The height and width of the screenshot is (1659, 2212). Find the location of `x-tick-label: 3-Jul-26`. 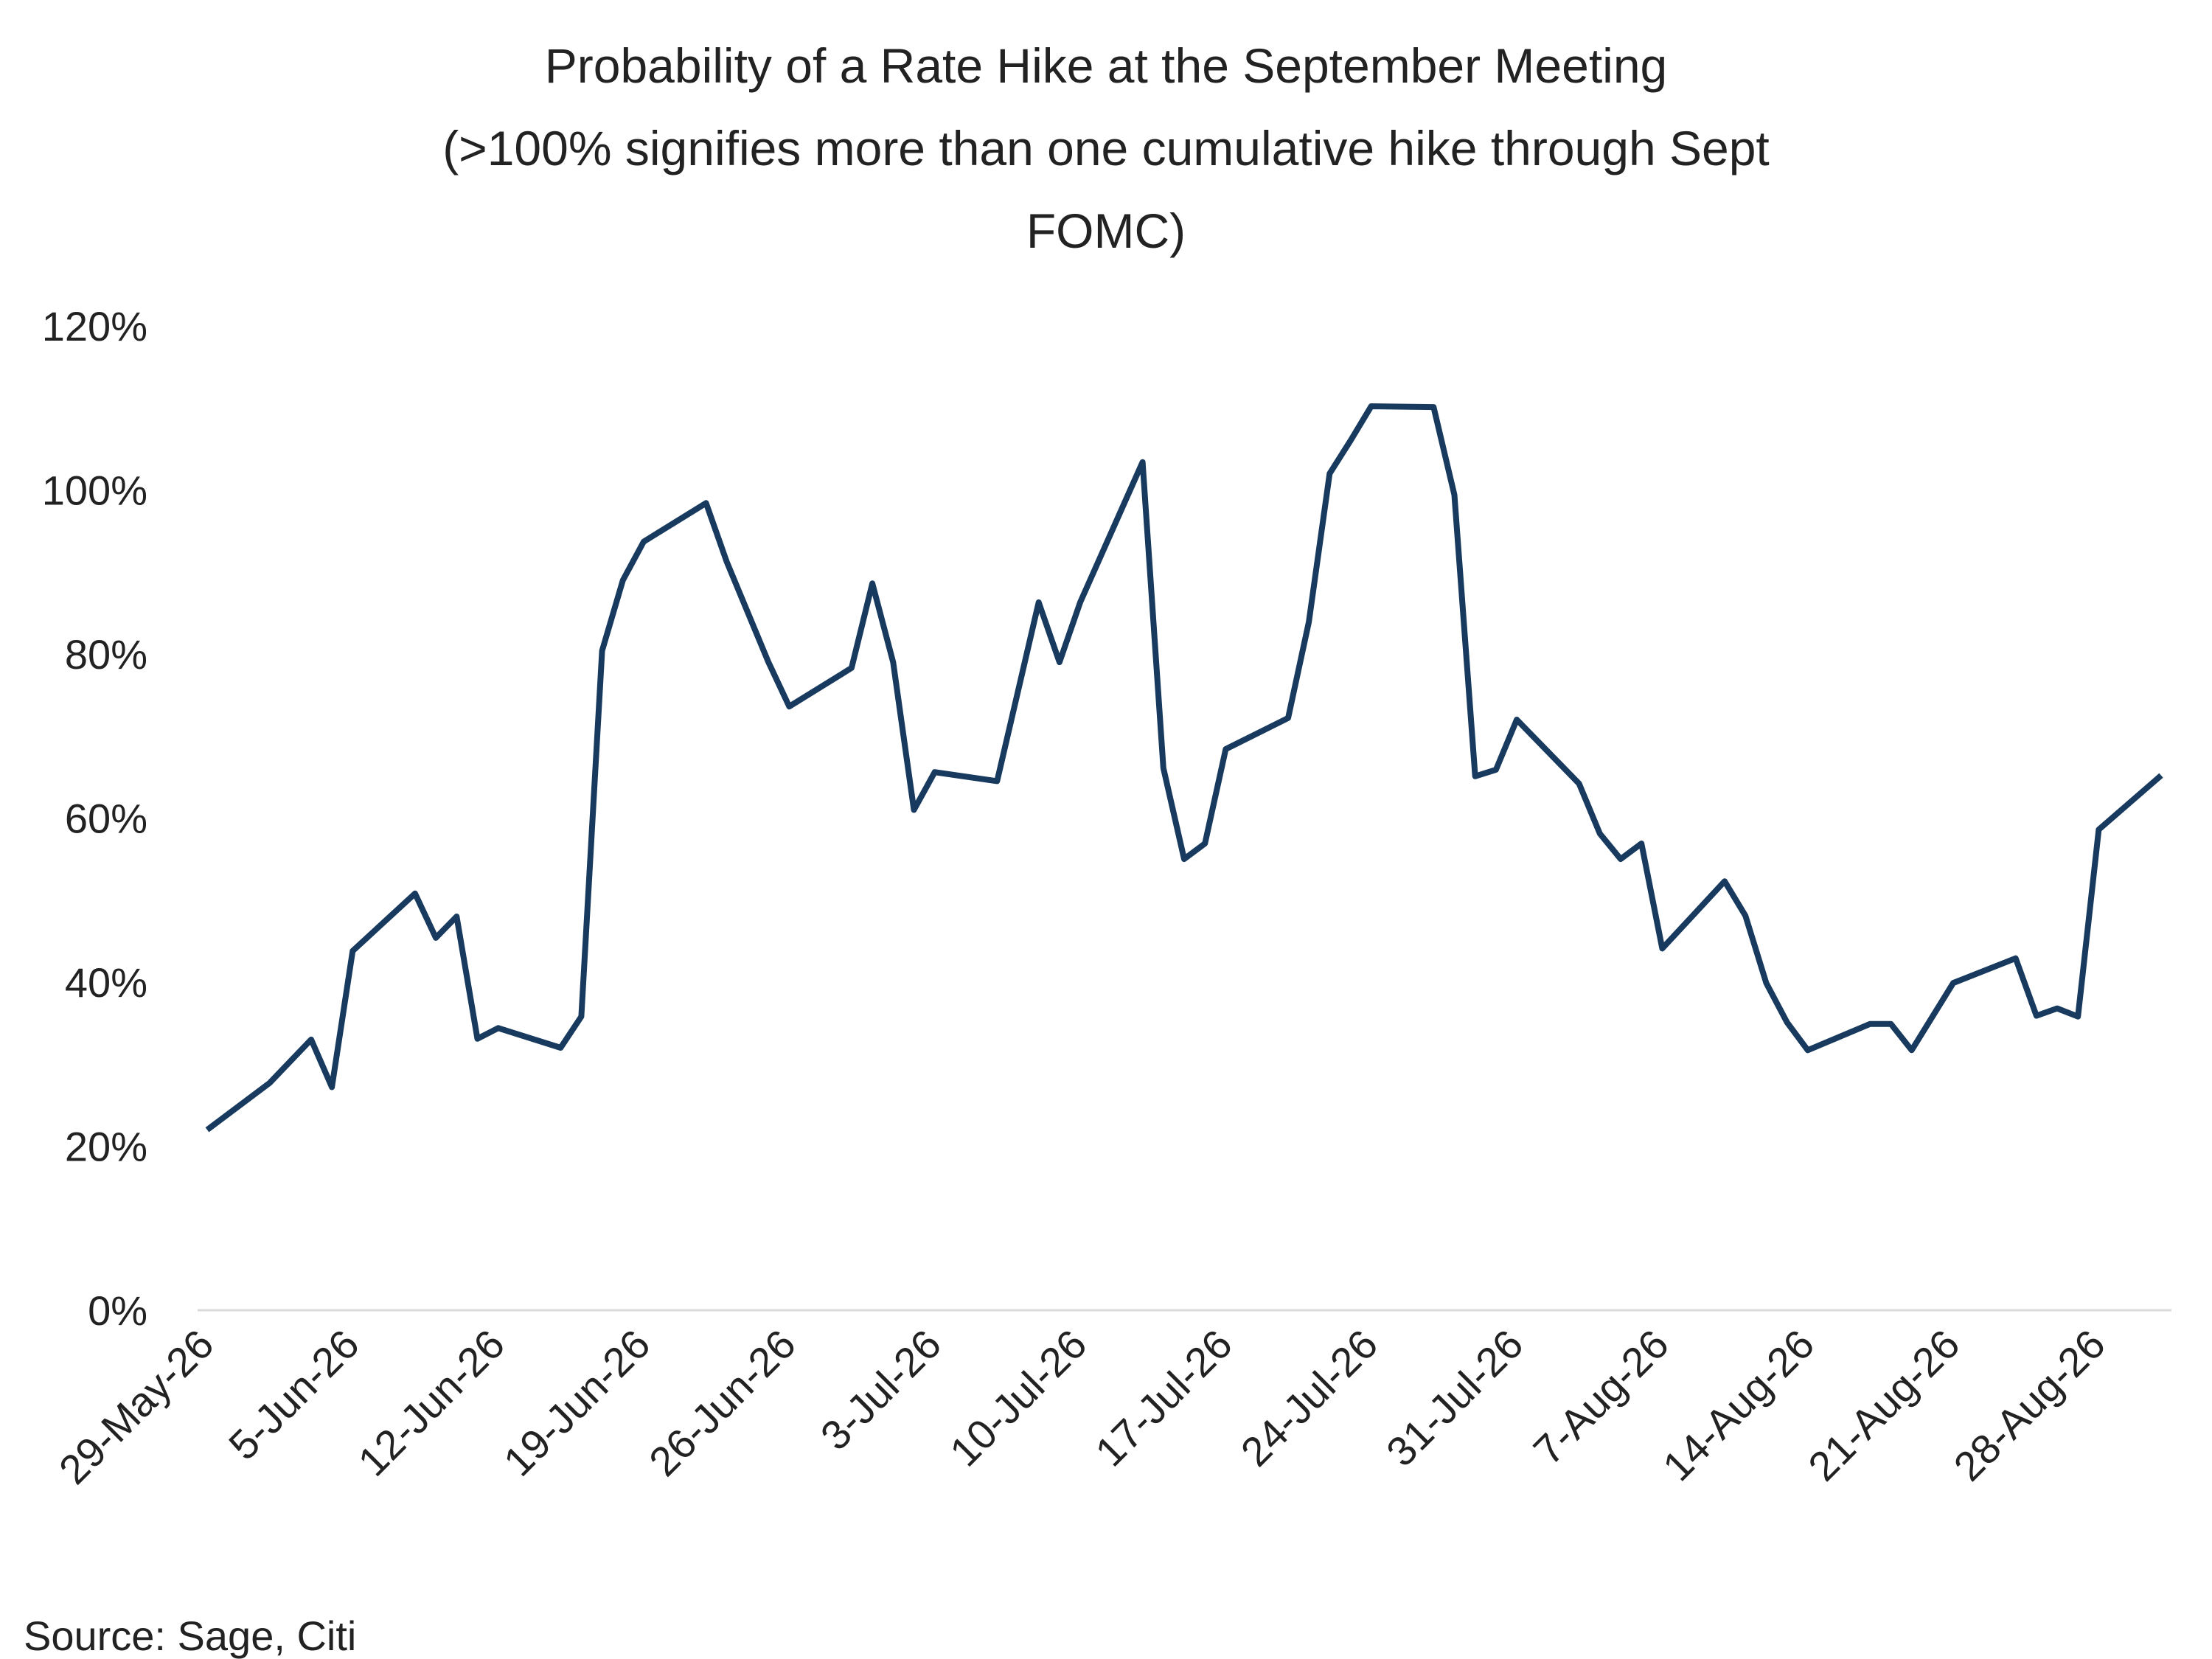

x-tick-label: 3-Jul-26 is located at coordinates (881, 1390).